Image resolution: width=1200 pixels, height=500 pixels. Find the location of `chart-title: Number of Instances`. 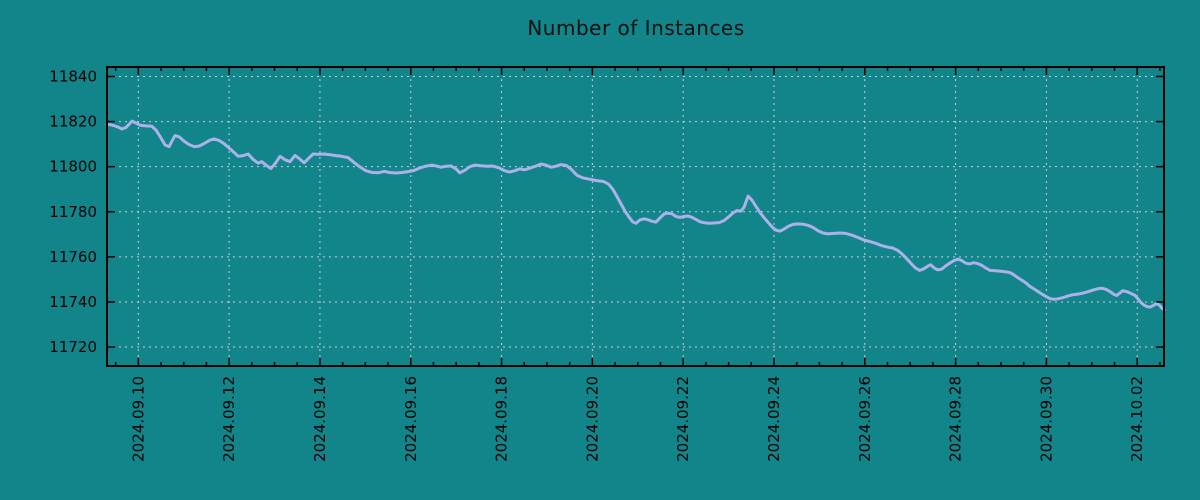

chart-title: Number of Instances is located at coordinates (636, 28).